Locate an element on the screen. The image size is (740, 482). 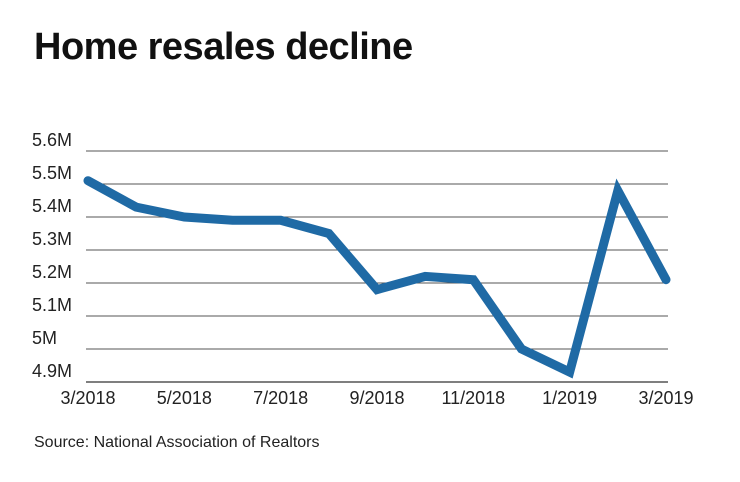
x-tick-label: 5/2018 is located at coordinates (184, 398).